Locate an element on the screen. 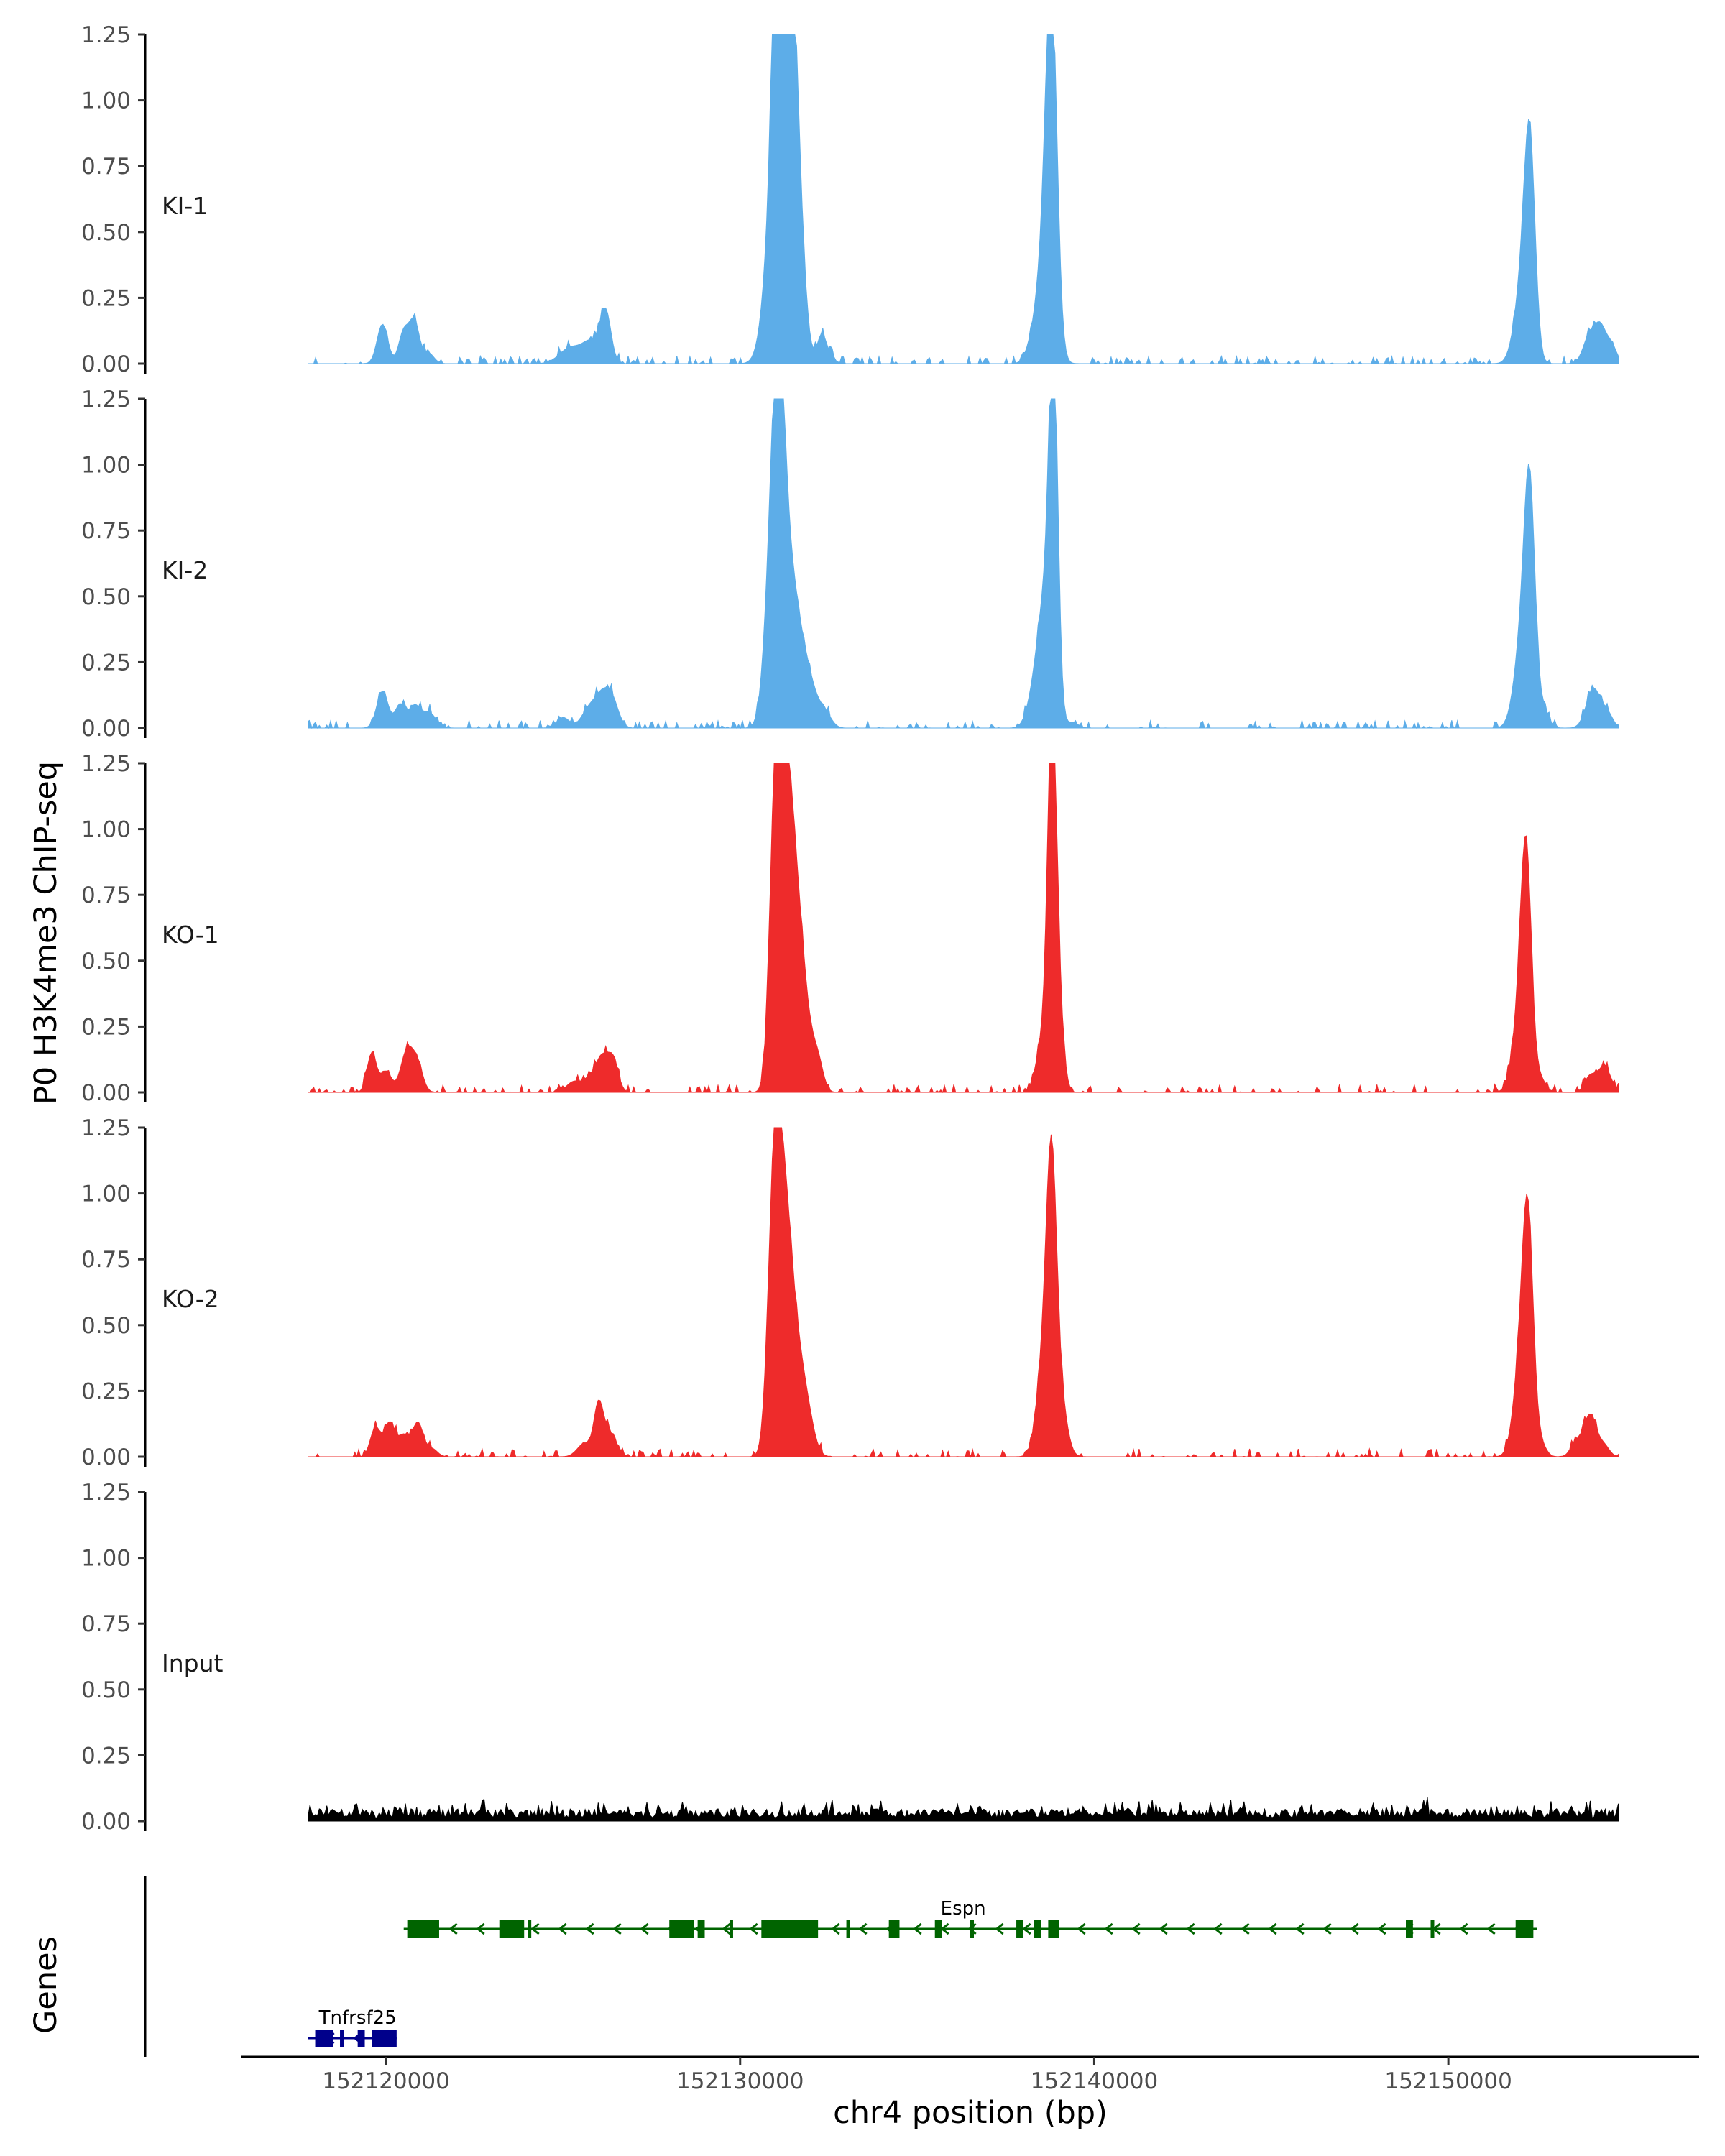 This screenshot has height=2156, width=1725. x-axis: 152120000 152130000 152140000 152150000 is located at coordinates (970, 2074).